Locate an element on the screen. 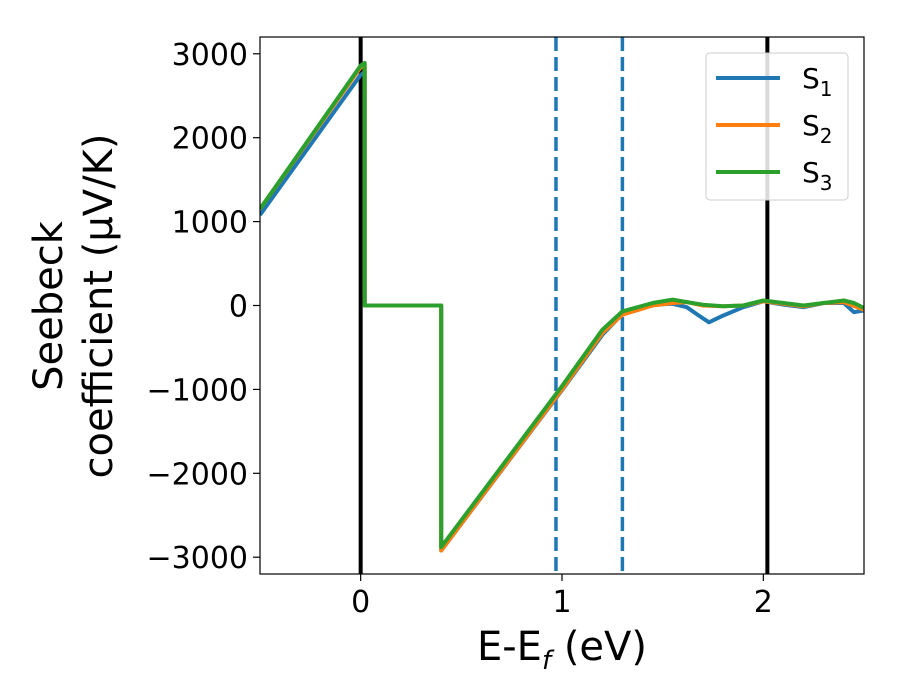  legend-label-s3: S3 is located at coordinates (817, 175).